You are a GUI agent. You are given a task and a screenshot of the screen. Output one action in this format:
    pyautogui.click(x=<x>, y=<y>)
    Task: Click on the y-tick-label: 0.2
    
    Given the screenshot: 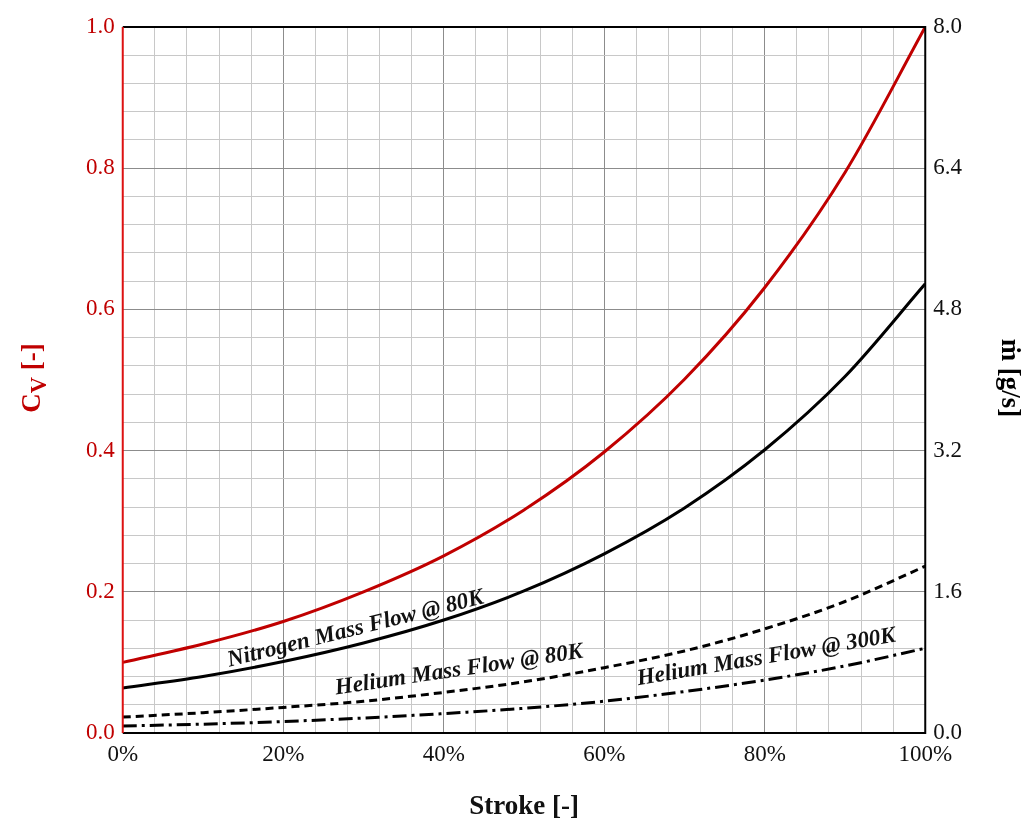 What is the action you would take?
    pyautogui.click(x=100, y=590)
    